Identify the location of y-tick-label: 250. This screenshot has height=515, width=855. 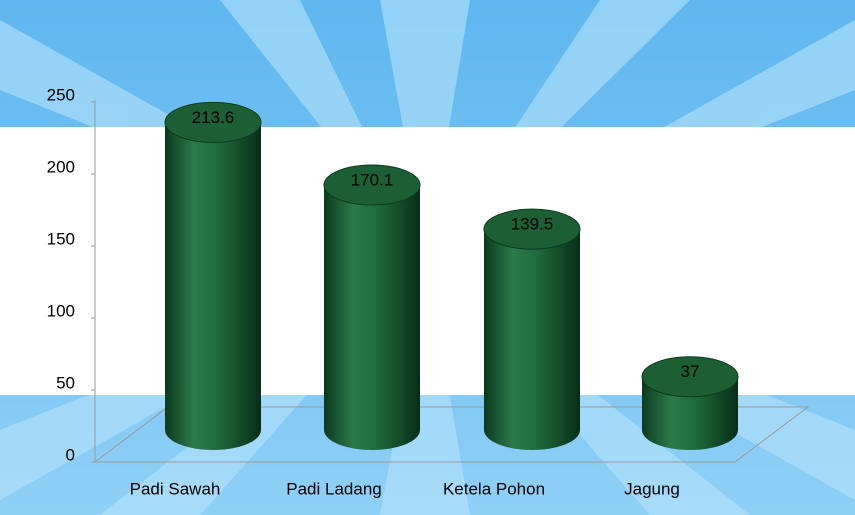
(61, 94).